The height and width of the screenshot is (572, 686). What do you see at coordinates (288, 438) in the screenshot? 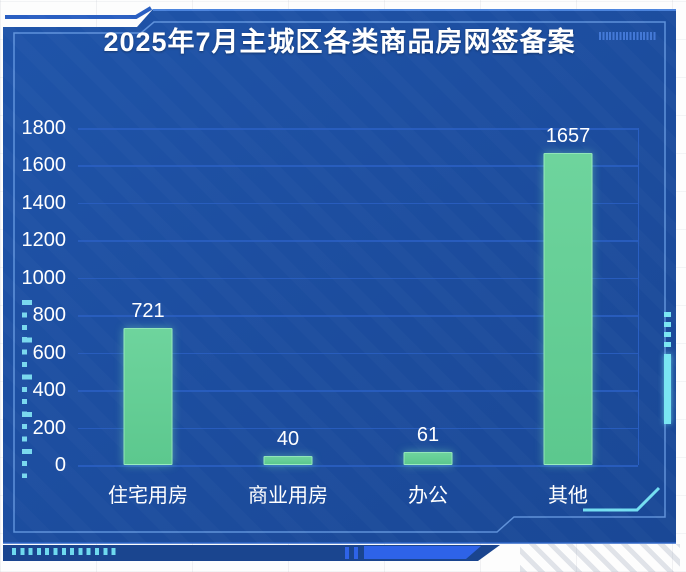
I see `bar-value-label: 40` at bounding box center [288, 438].